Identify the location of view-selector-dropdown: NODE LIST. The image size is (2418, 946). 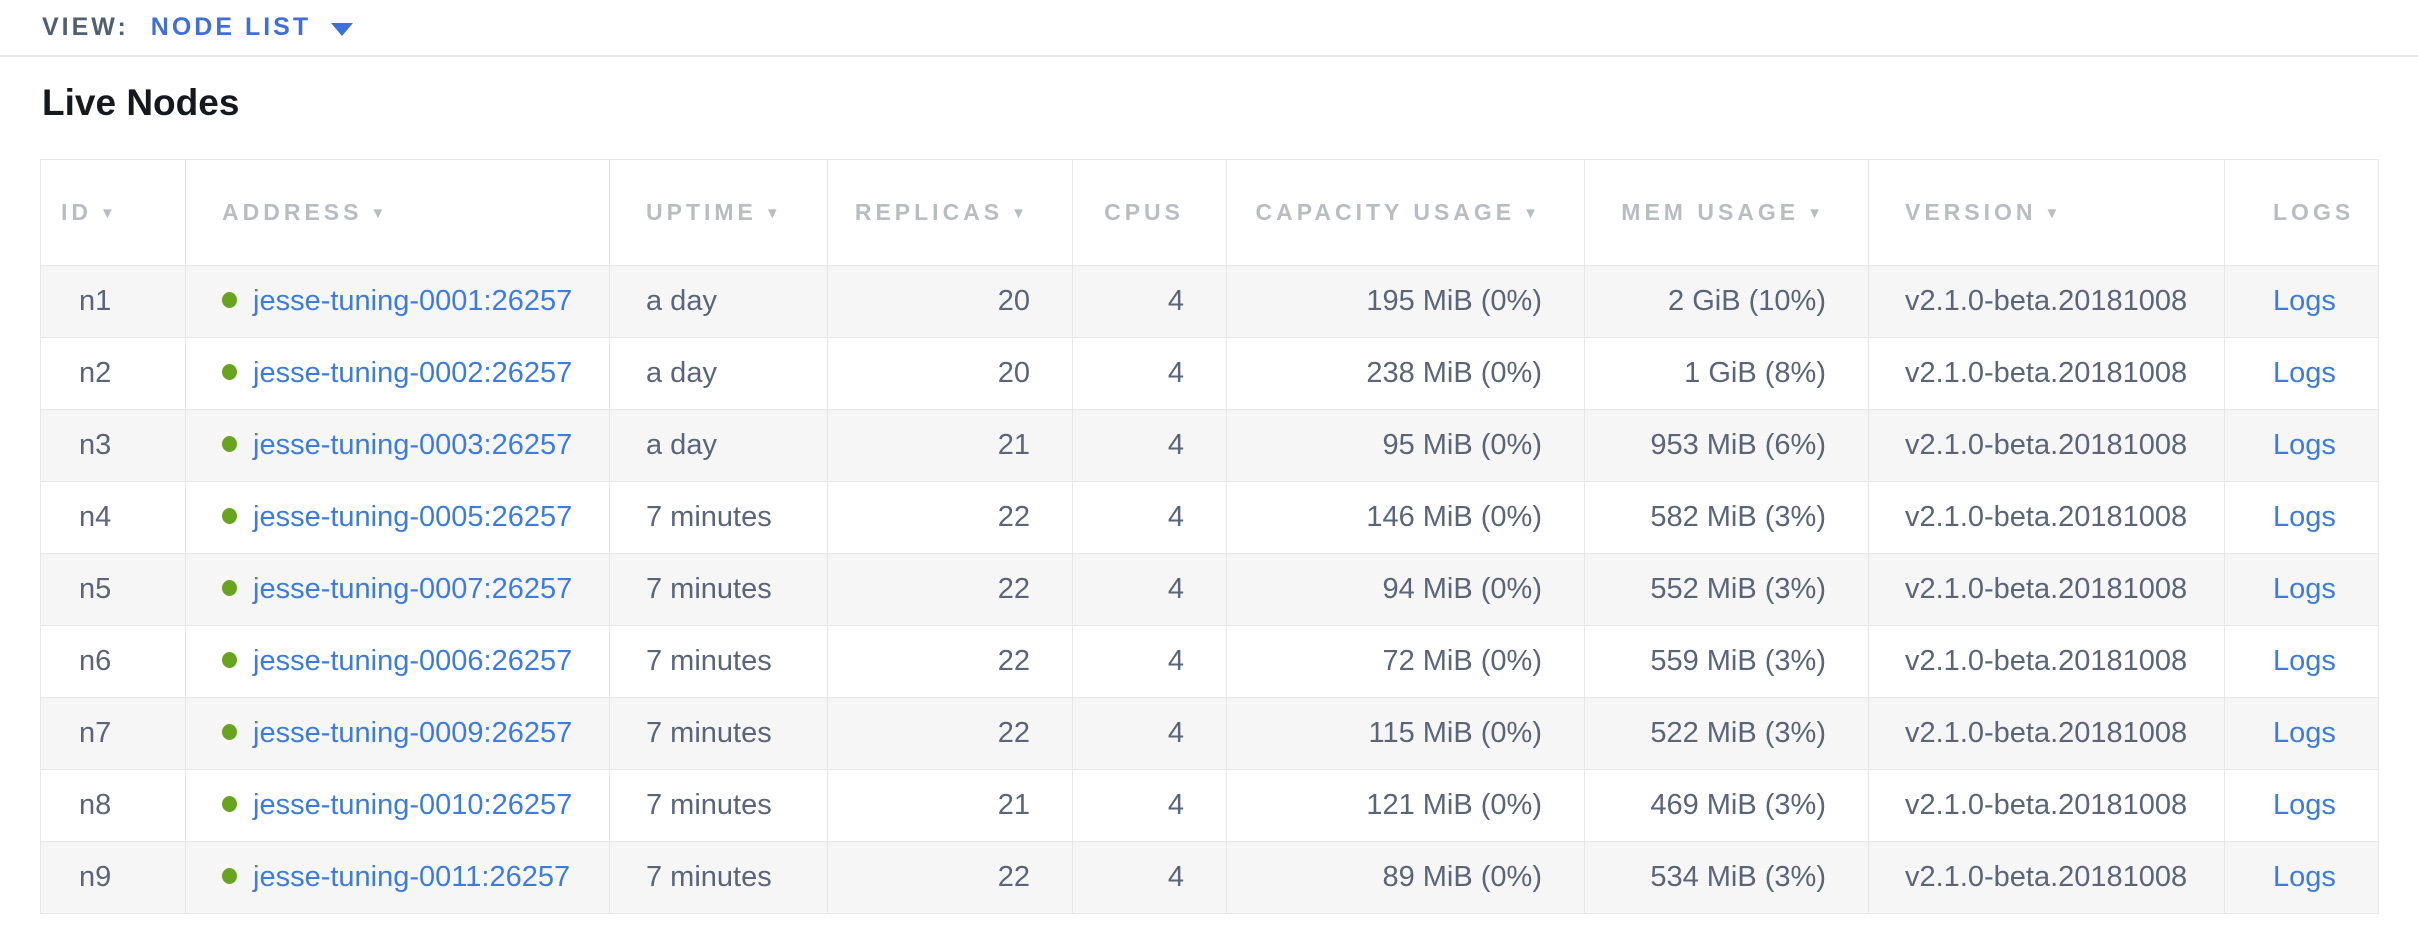
(252, 27).